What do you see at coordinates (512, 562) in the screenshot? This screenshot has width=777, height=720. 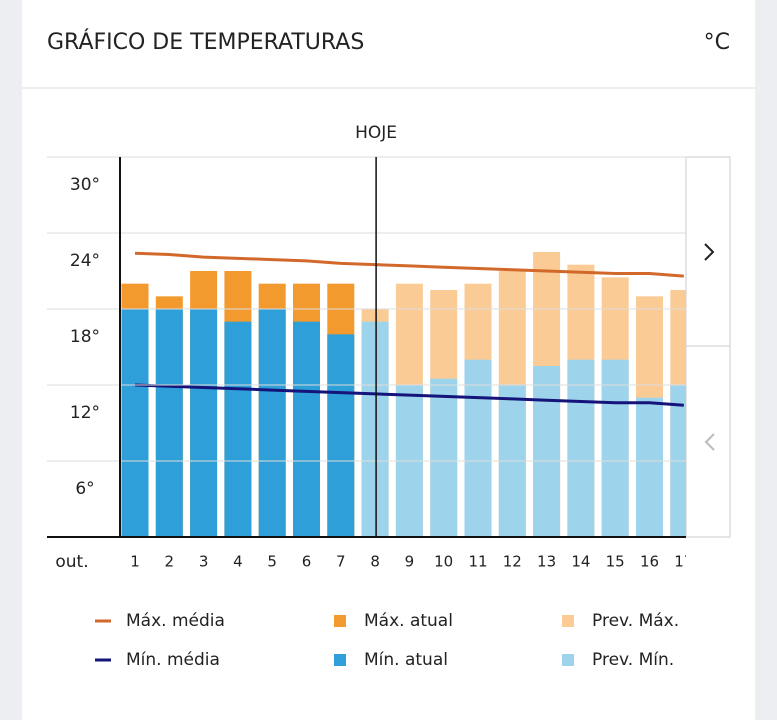 I see `x-tick-label: 12` at bounding box center [512, 562].